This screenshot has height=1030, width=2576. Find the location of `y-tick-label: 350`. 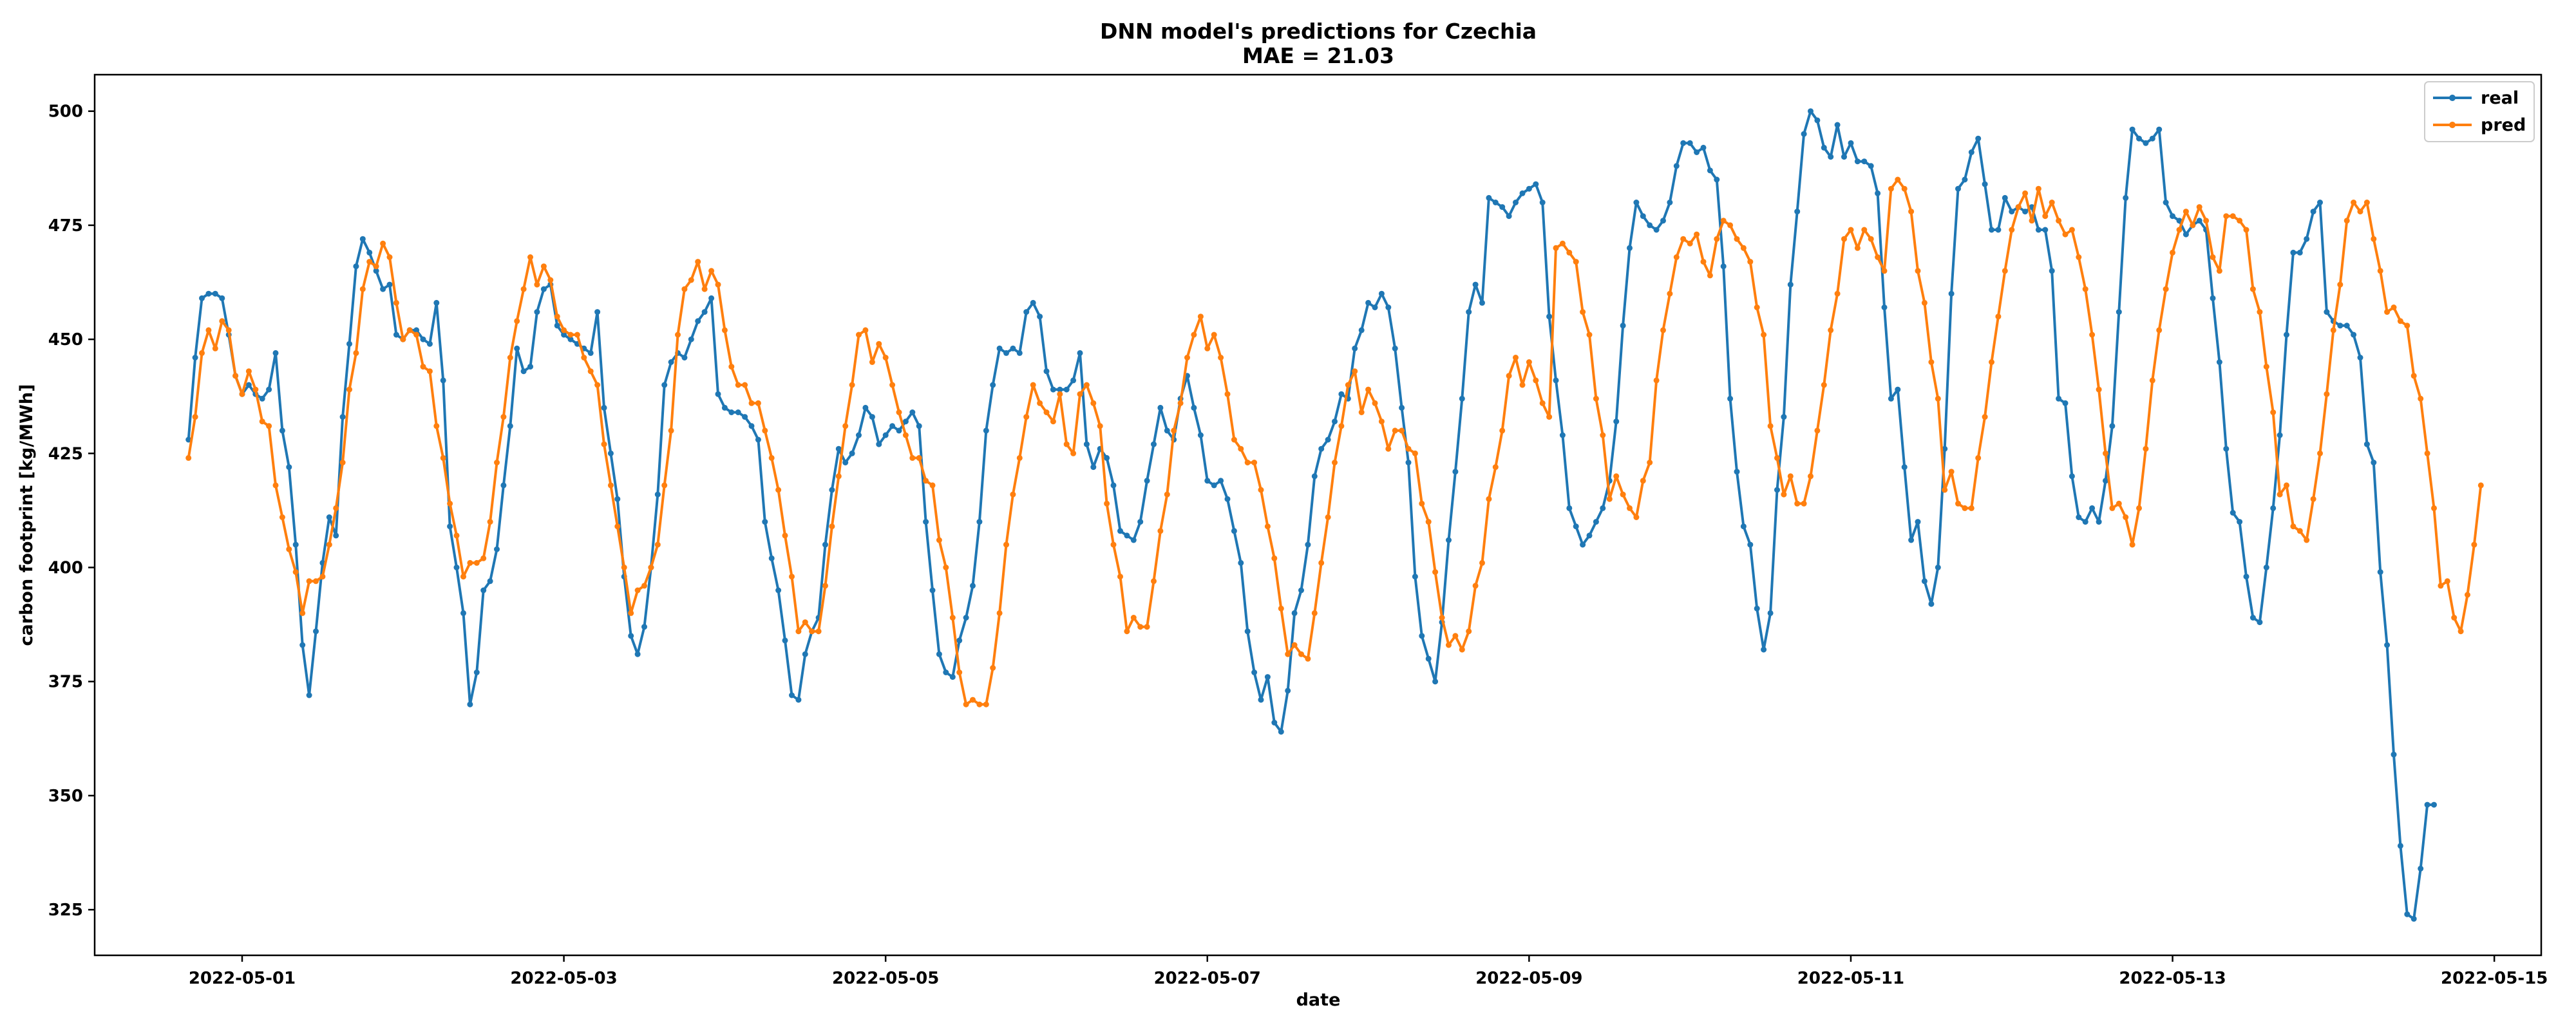

y-tick-label: 350 is located at coordinates (65, 796).